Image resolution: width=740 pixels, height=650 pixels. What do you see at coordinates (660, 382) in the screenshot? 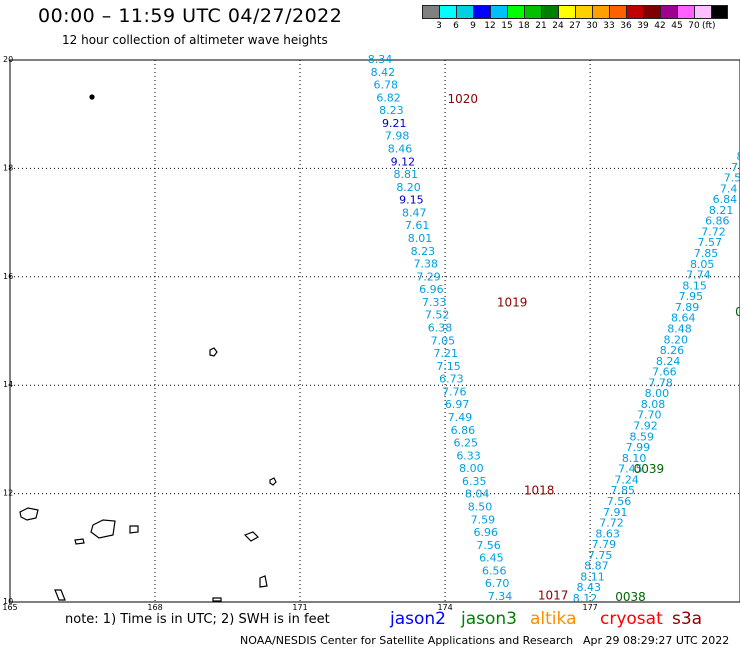
I see `swh-value: 7.78` at bounding box center [660, 382].